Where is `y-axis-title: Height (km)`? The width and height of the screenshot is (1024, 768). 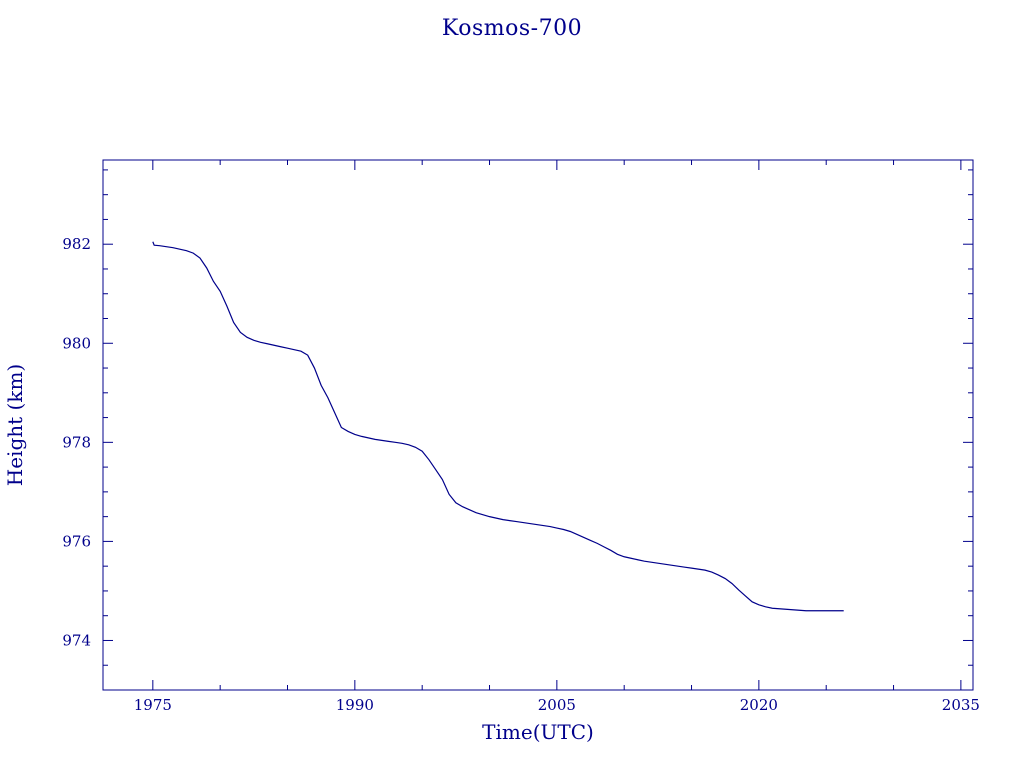 y-axis-title: Height (km) is located at coordinates (15, 425).